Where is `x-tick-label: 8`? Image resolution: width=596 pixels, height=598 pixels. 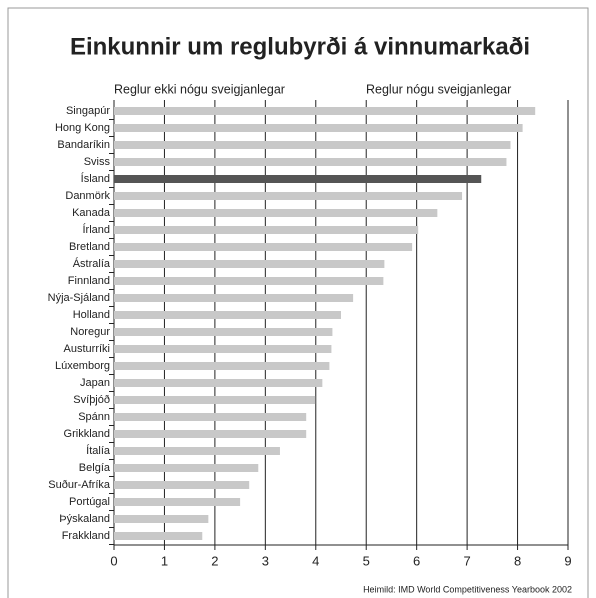
x-tick-label: 8 is located at coordinates (517, 560).